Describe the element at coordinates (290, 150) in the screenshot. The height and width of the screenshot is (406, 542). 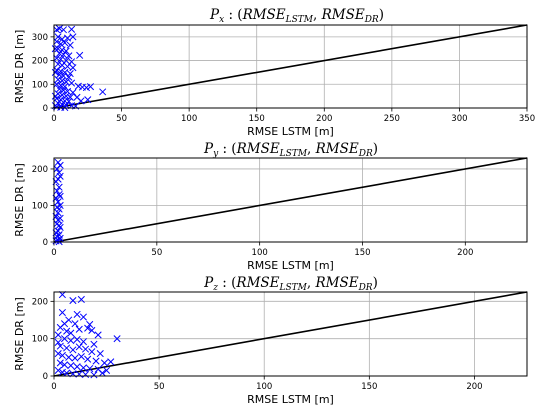
I see `subplot-title-py: Py : (RMSELSTM, RMSEDR)` at that location.